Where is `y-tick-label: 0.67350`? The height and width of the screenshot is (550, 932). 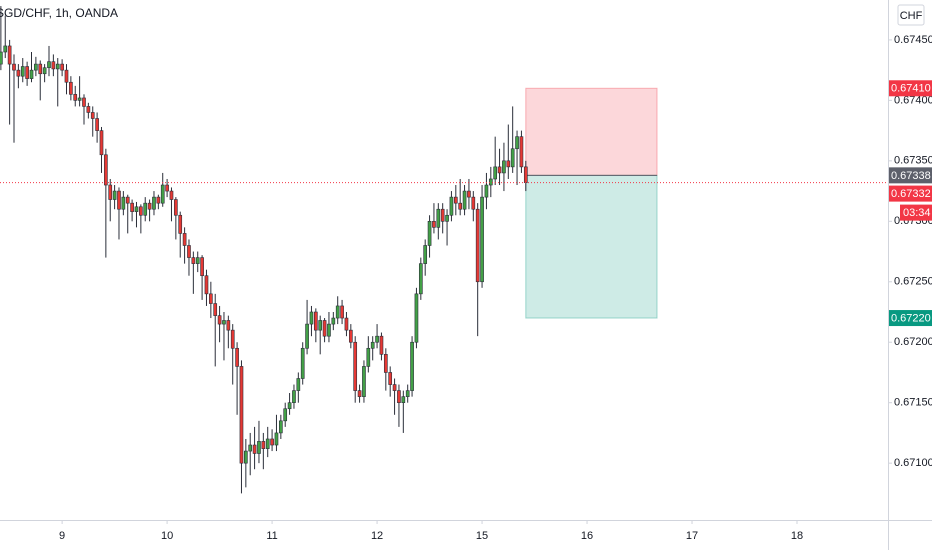 y-tick-label: 0.67350 is located at coordinates (913, 161).